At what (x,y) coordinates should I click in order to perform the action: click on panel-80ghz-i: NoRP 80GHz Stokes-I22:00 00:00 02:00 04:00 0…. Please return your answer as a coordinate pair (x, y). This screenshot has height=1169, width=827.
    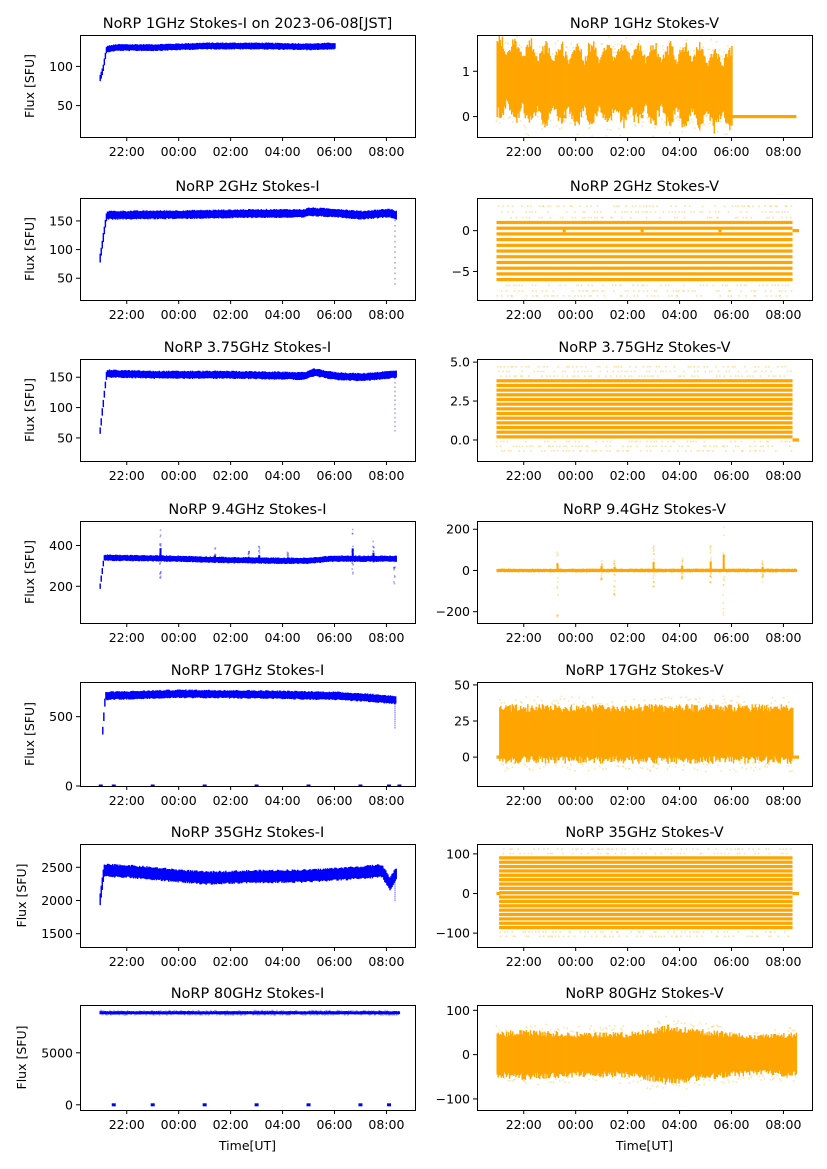
    Looking at the image, I should click on (215, 1069).